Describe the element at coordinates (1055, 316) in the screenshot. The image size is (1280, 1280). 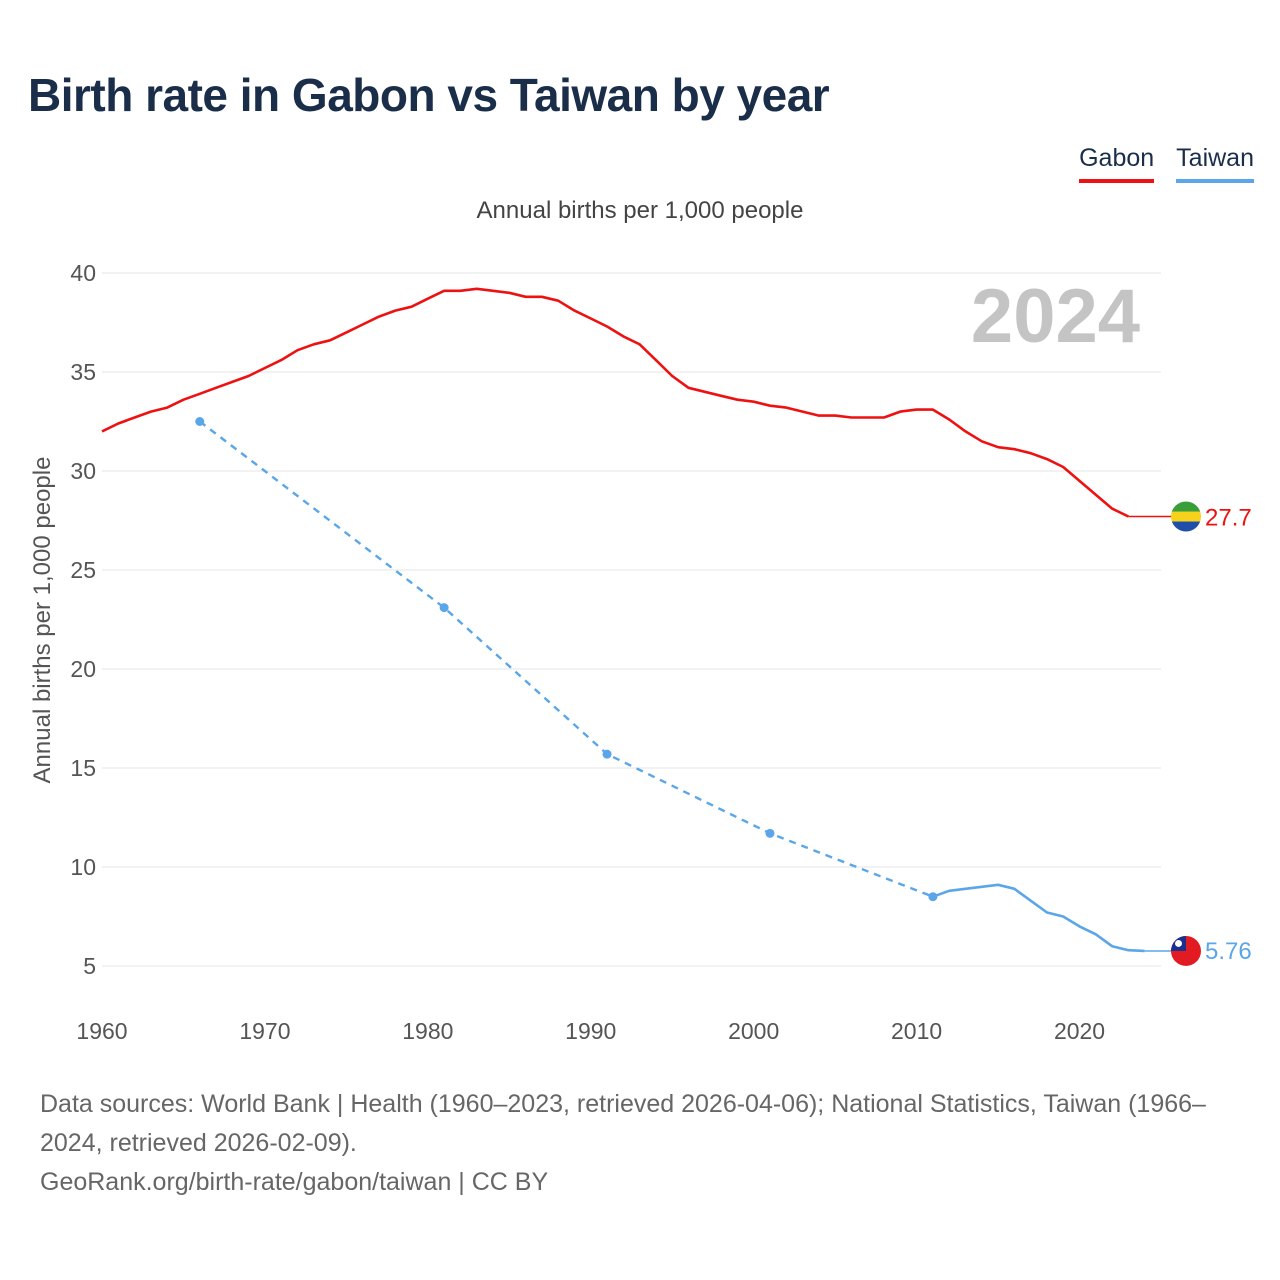
I see `year-watermark: 2024` at that location.